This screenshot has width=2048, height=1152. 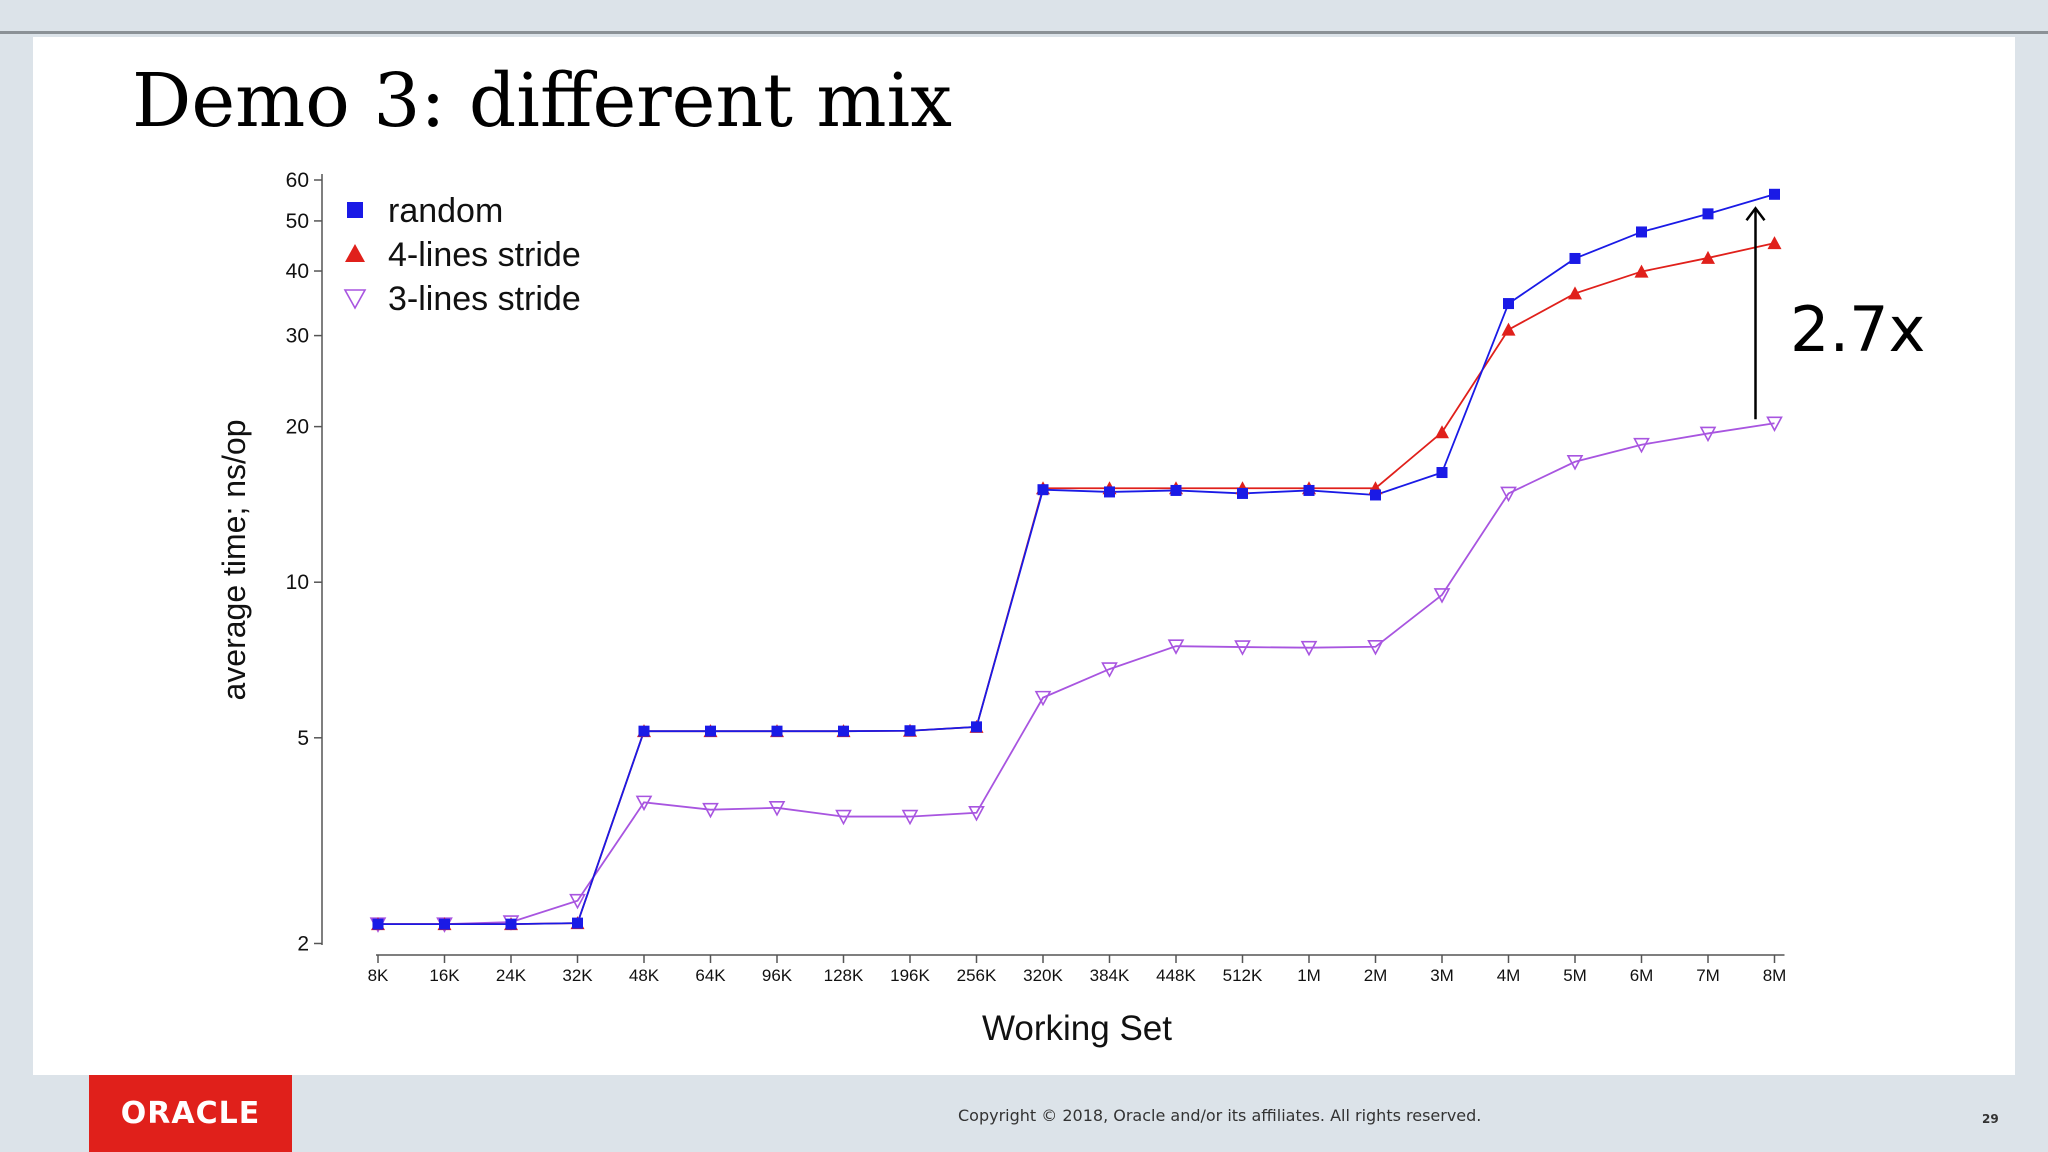 What do you see at coordinates (297, 180) in the screenshot?
I see `y-tick-label: 60` at bounding box center [297, 180].